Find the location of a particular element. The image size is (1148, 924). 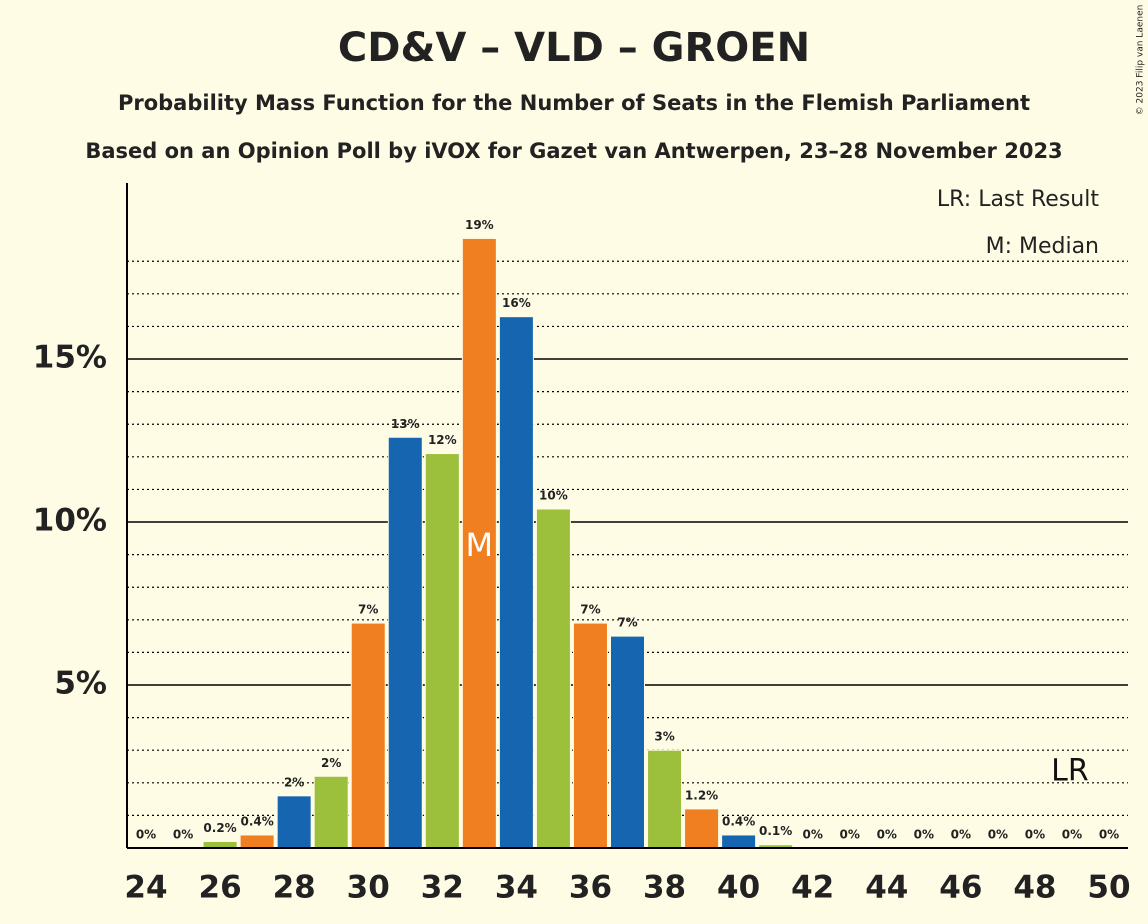

value-label: 16% is located at coordinates (516, 303).